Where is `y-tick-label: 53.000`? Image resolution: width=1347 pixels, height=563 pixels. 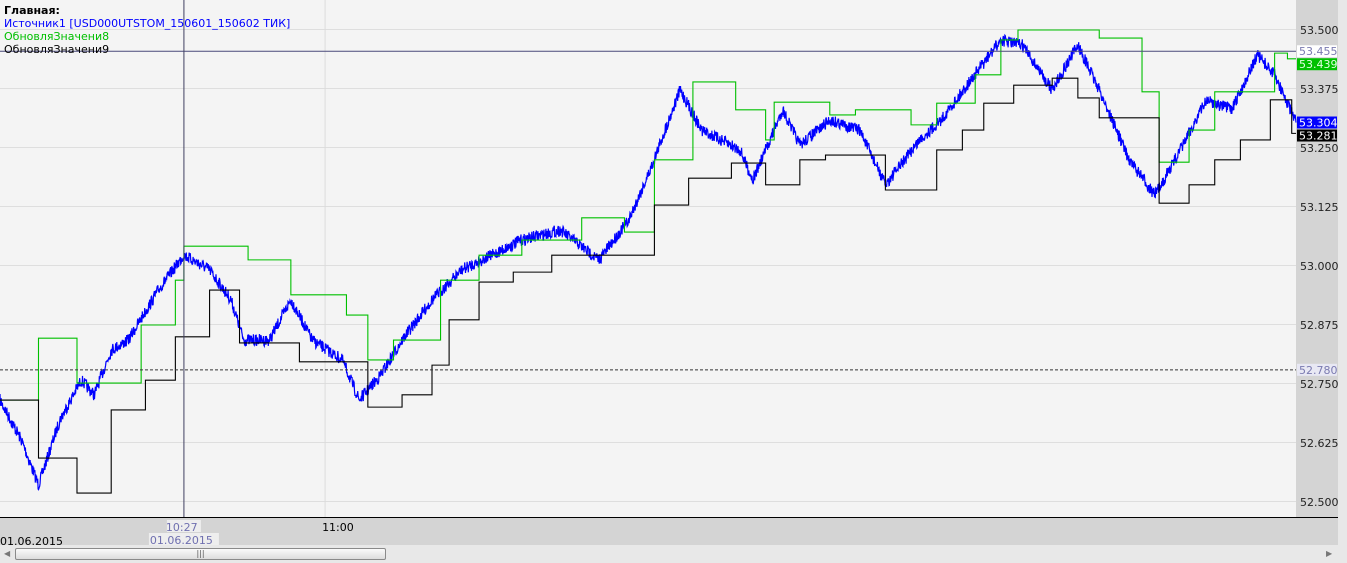
y-tick-label: 53.000 is located at coordinates (1319, 266).